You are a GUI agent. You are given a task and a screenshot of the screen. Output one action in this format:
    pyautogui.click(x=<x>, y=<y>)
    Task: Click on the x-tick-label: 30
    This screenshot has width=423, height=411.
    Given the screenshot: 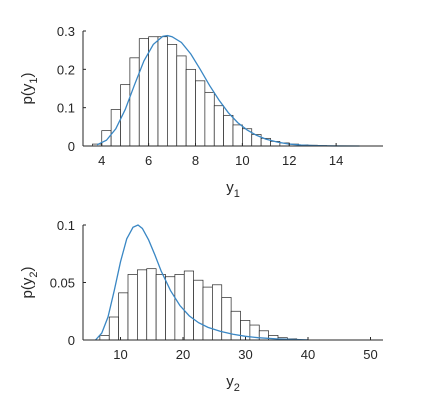 What is the action you would take?
    pyautogui.click(x=245, y=354)
    